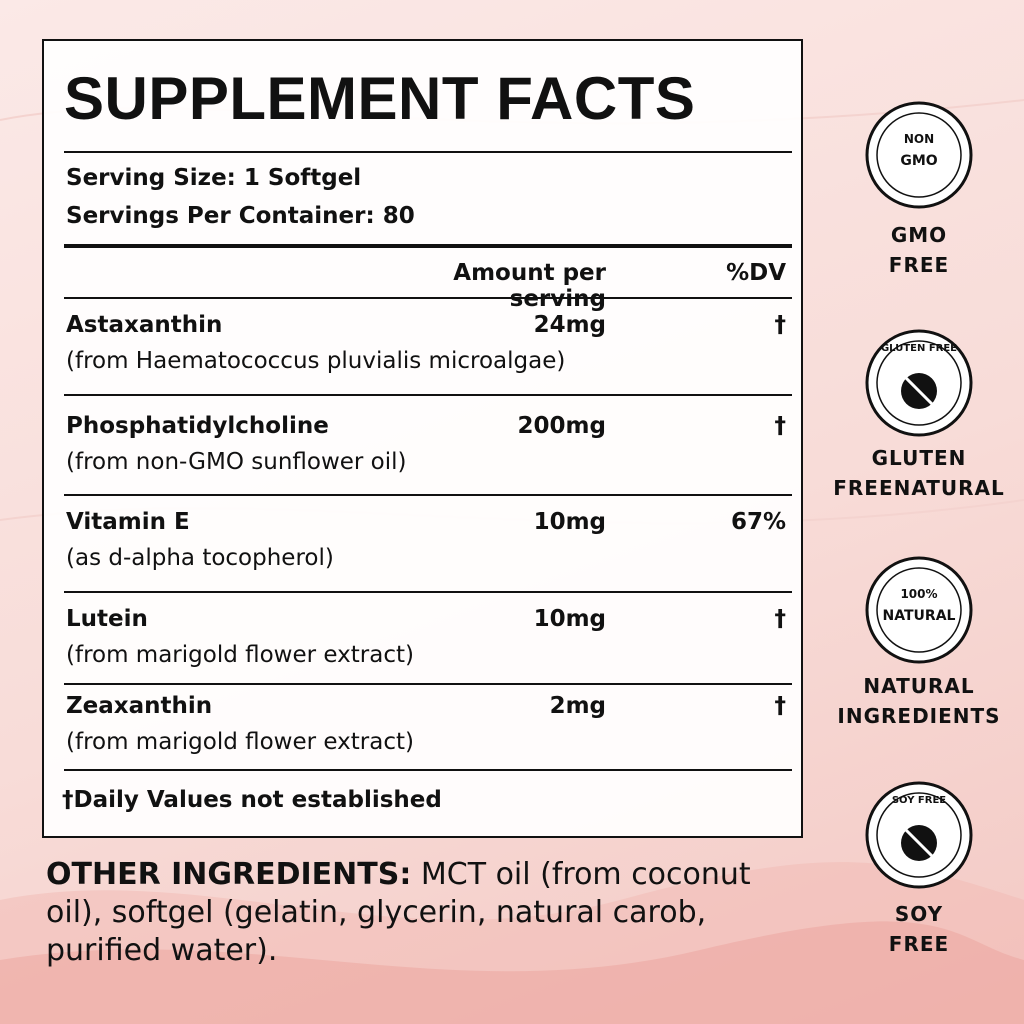 Image resolution: width=1024 pixels, height=1024 pixels. What do you see at coordinates (561, 426) in the screenshot?
I see `nutrient-amount: 200mg` at bounding box center [561, 426].